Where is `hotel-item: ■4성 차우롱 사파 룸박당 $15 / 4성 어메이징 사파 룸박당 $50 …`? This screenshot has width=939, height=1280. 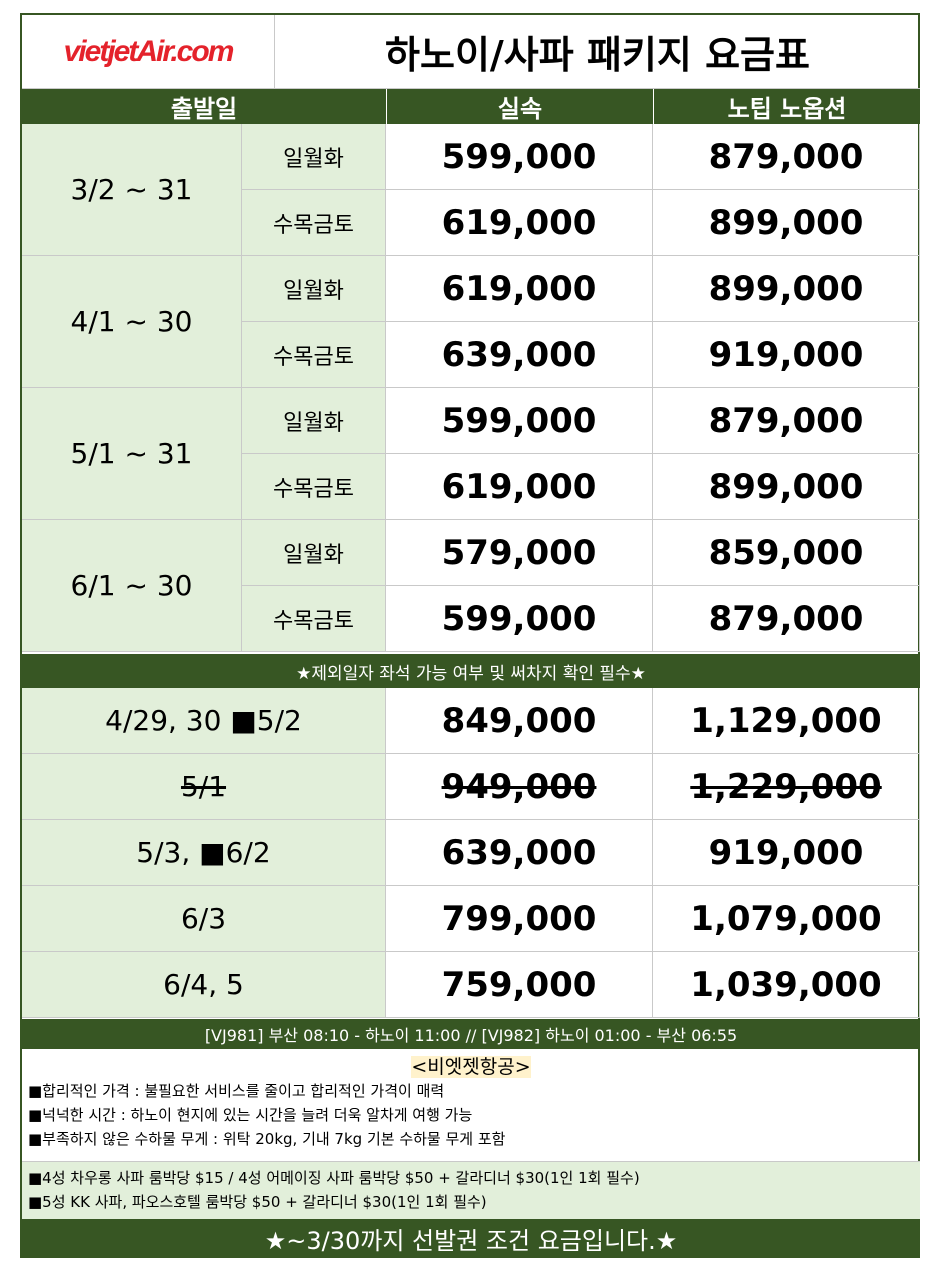 hotel-item: ■4성 차우롱 사파 룸박당 $15 / 4성 어메이징 사파 룸박당 $50 … is located at coordinates (334, 1178).